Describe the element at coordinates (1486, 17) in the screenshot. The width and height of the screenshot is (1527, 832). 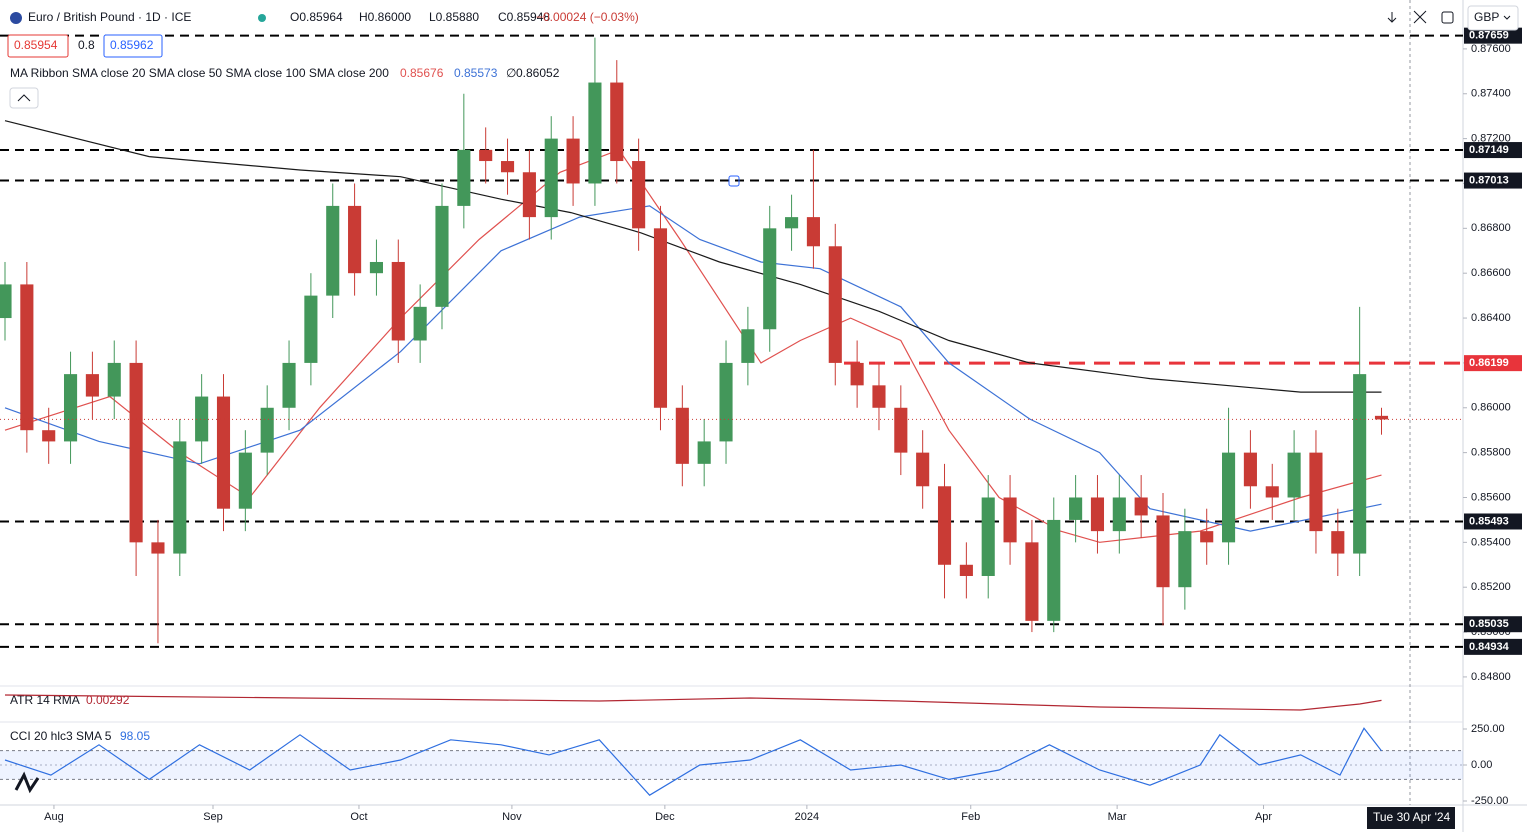
I see `currency: GBP` at that location.